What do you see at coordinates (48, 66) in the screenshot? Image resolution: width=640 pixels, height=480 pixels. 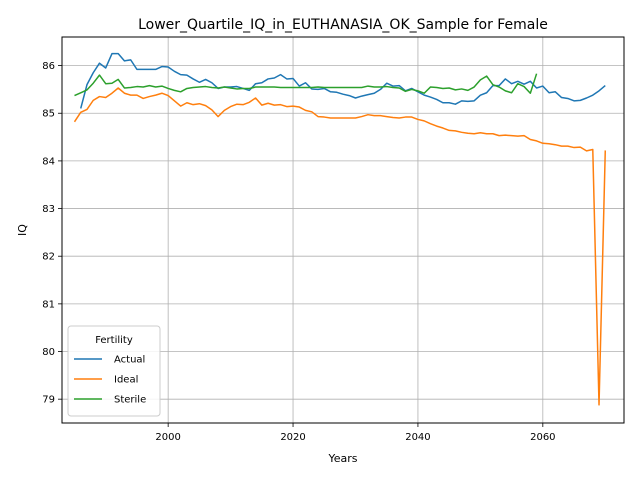 I see `y-tick-label: 86` at bounding box center [48, 66].